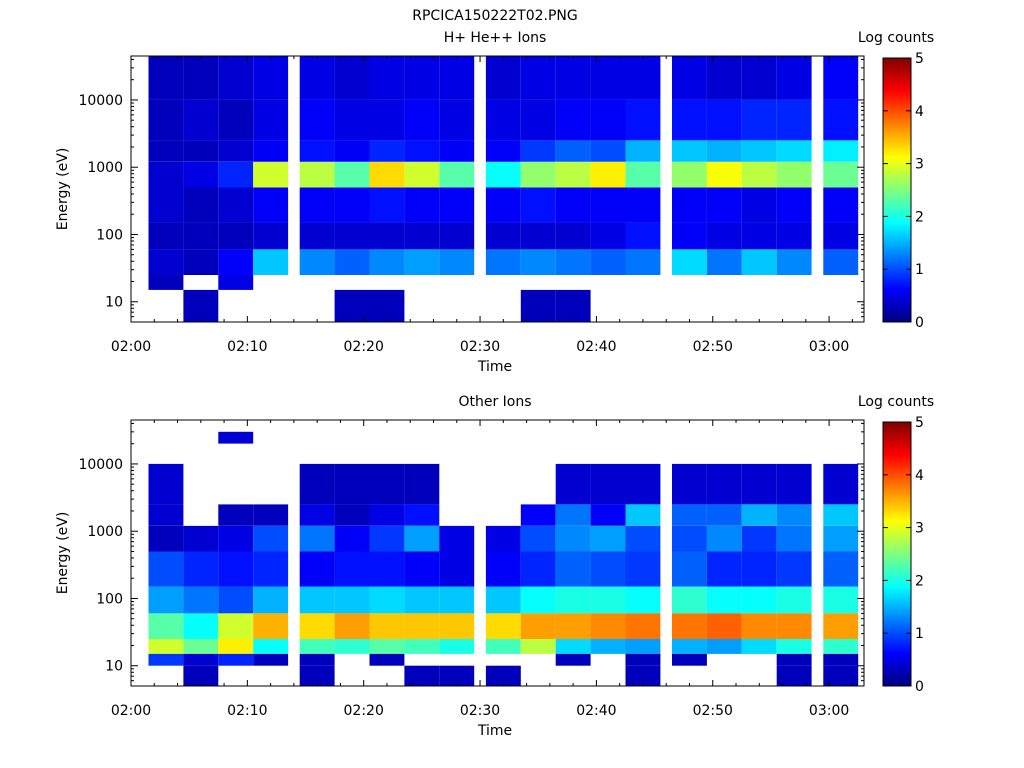 The image size is (1024, 768). I want to click on panel-title: Other Ions, so click(494, 402).